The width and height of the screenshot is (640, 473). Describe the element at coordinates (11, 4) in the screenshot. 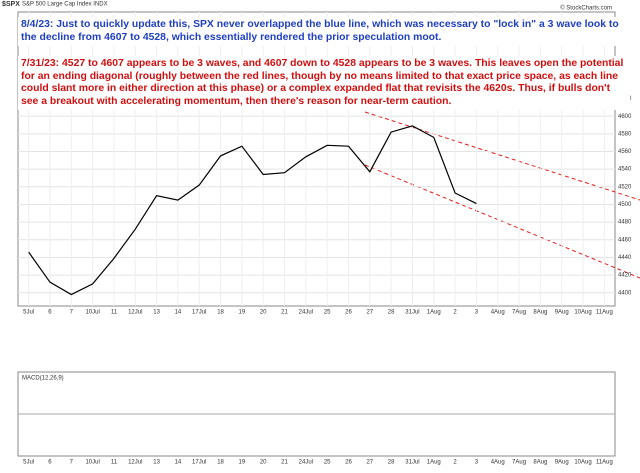

I see `symbol: $SPX` at that location.